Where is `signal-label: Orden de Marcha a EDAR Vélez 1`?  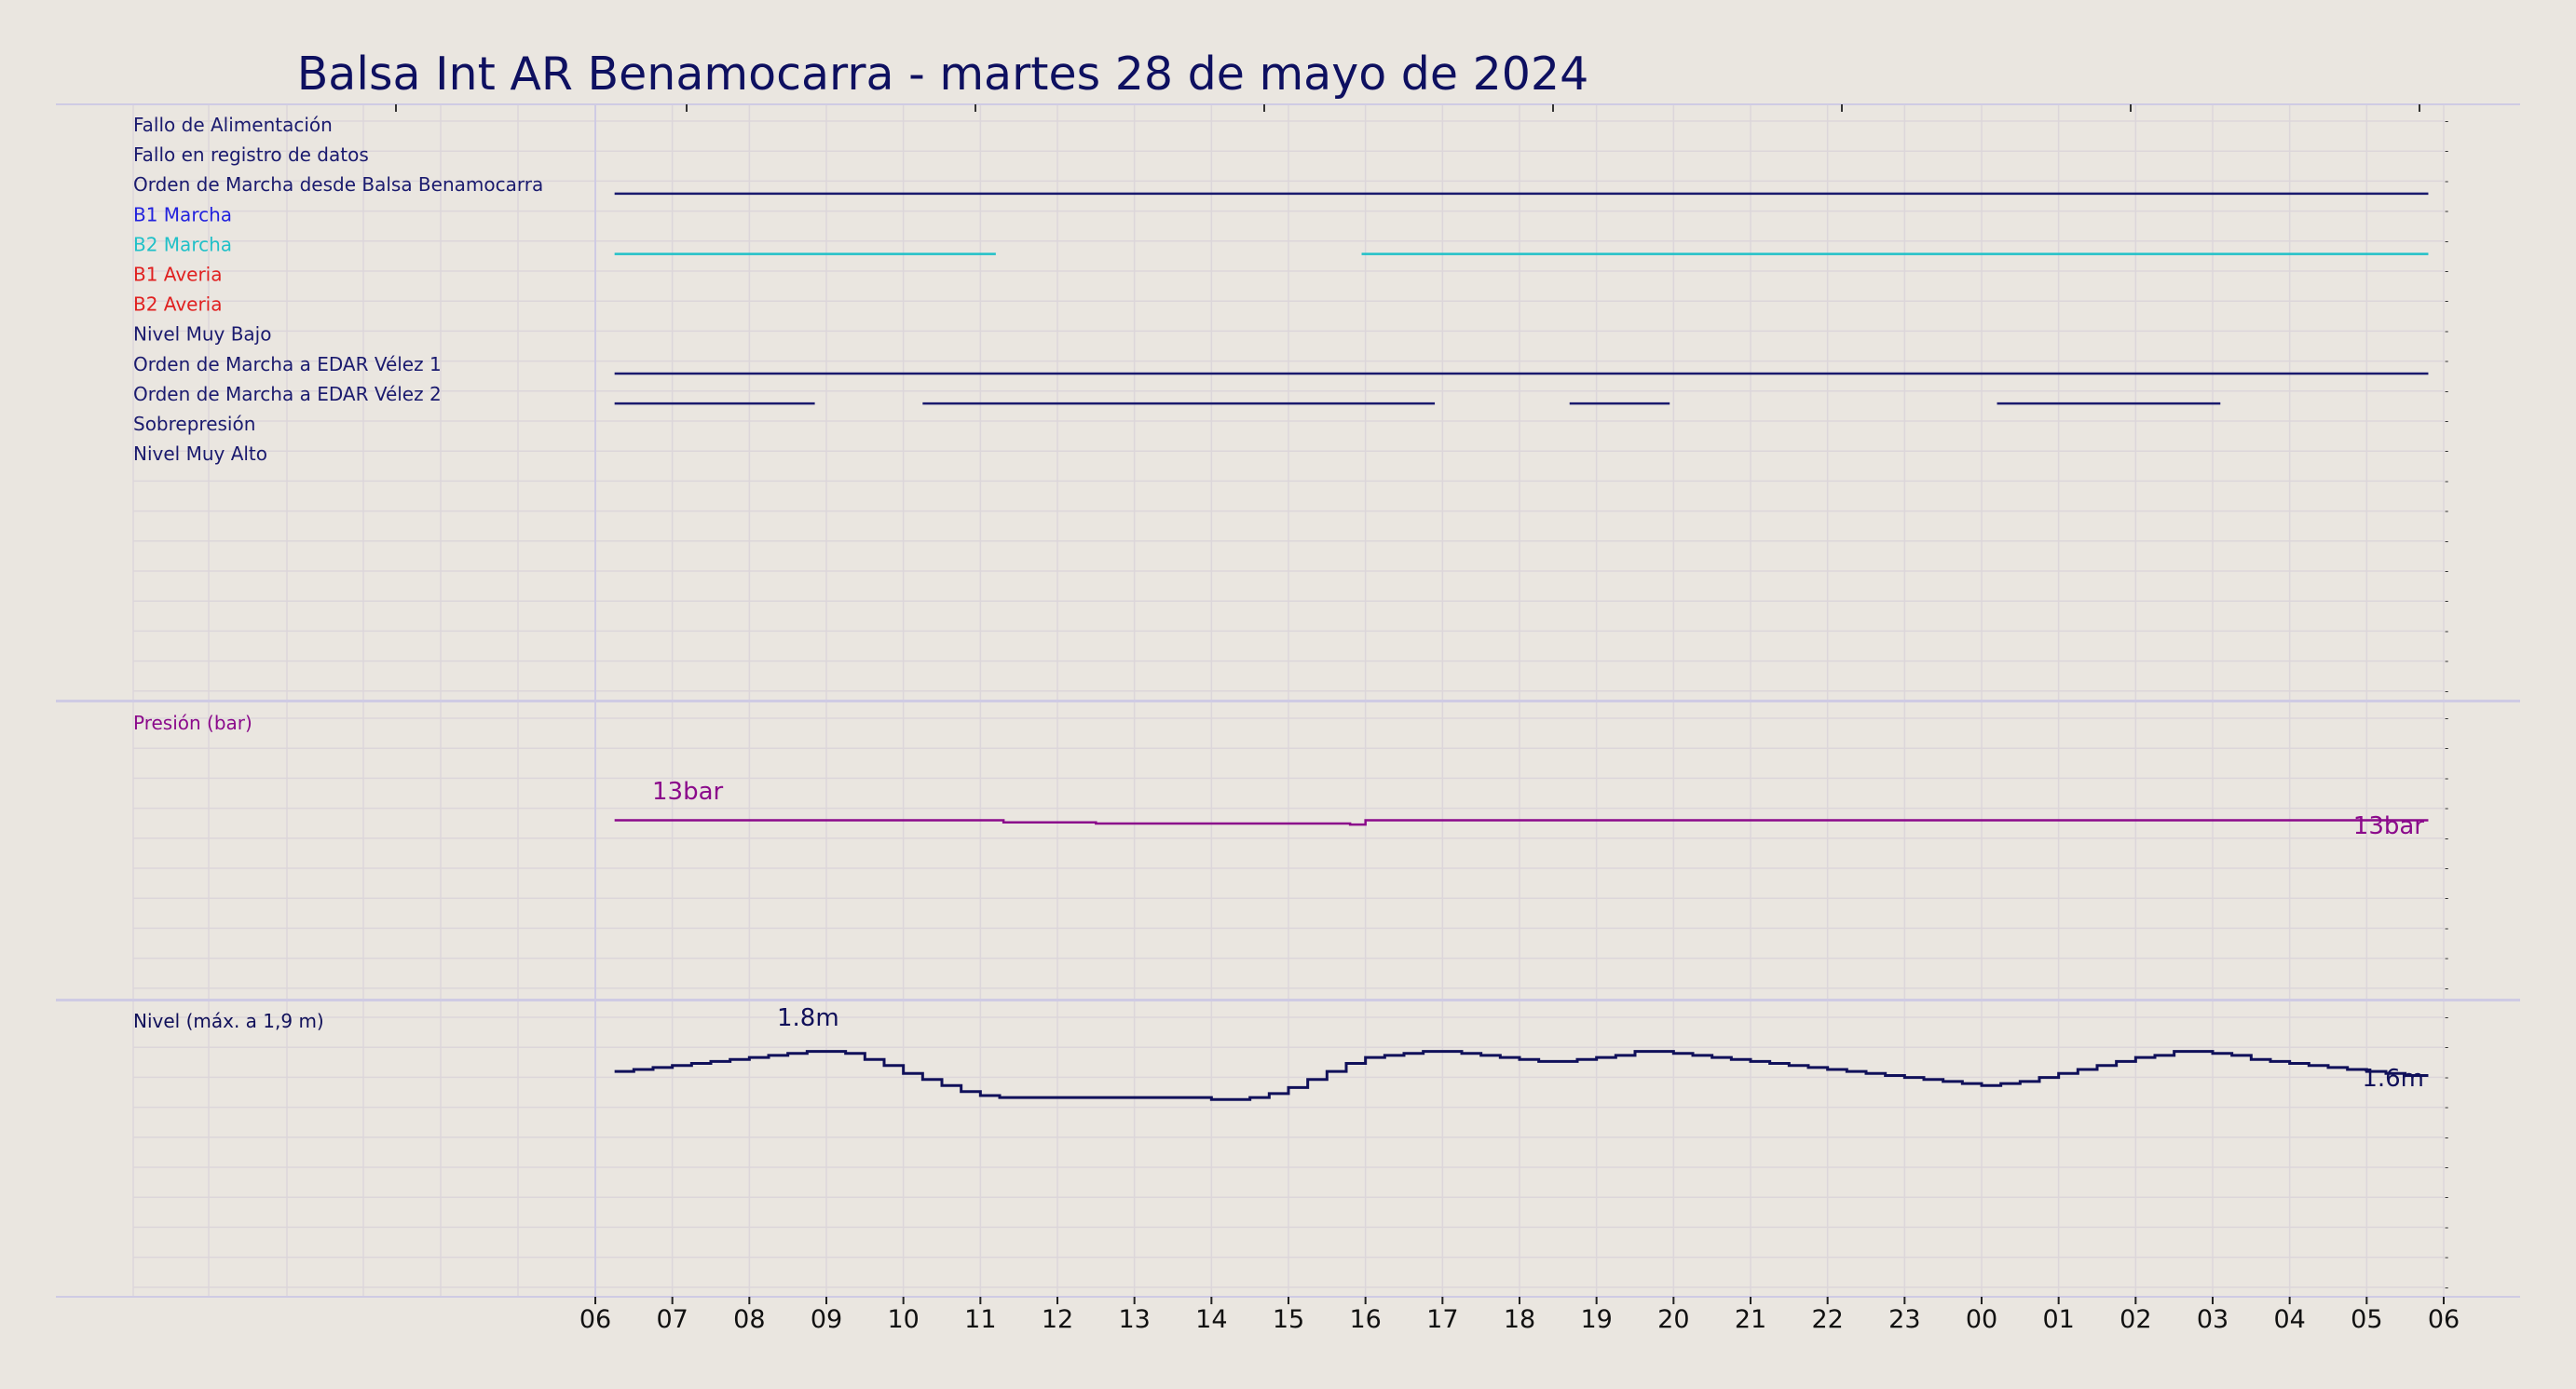 signal-label: Orden de Marcha a EDAR Vélez 1 is located at coordinates (287, 364).